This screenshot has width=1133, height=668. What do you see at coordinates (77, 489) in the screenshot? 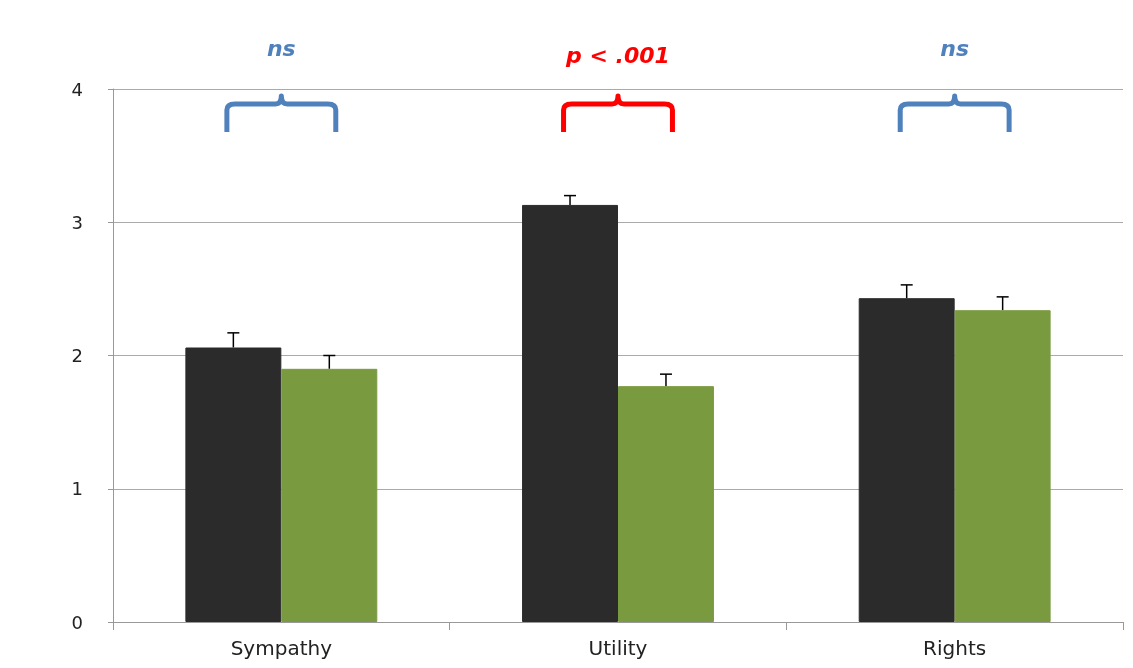
I see `y-tick-label: 1` at bounding box center [77, 489].